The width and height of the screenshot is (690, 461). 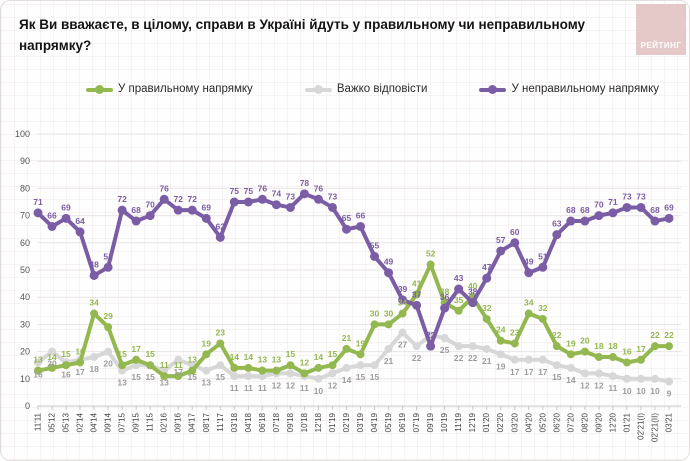 I want to click on data-point-label: 57, so click(x=501, y=240).